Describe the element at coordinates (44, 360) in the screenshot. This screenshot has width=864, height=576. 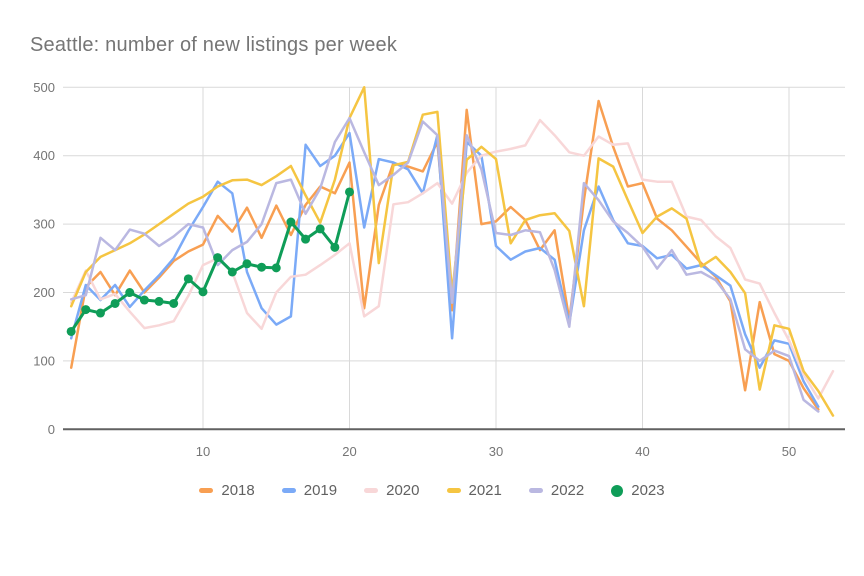
I see `y-axis-tick-label: 100` at that location.